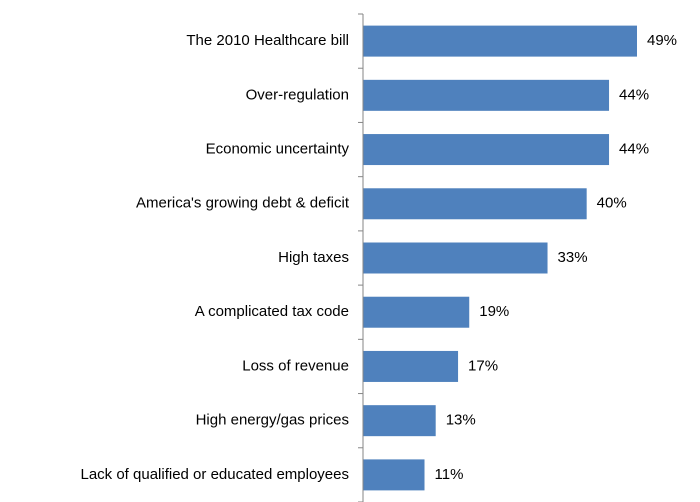  Describe the element at coordinates (295, 365) in the screenshot. I see `category-label: Loss of revenue` at that location.